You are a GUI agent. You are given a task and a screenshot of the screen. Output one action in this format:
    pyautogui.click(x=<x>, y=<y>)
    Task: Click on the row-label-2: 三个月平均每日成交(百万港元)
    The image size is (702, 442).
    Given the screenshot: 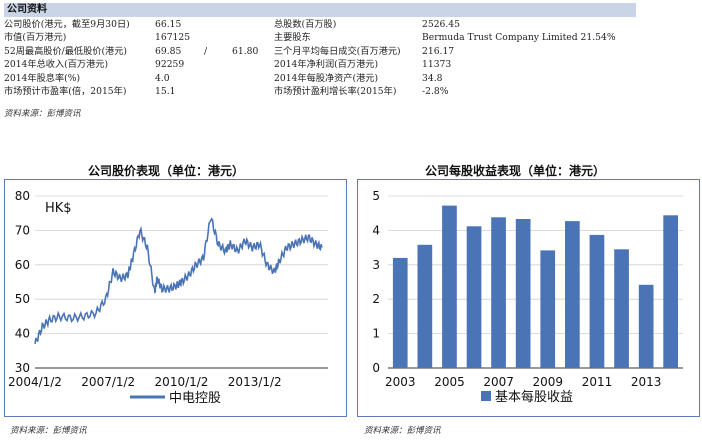 What is the action you would take?
    pyautogui.click(x=337, y=51)
    